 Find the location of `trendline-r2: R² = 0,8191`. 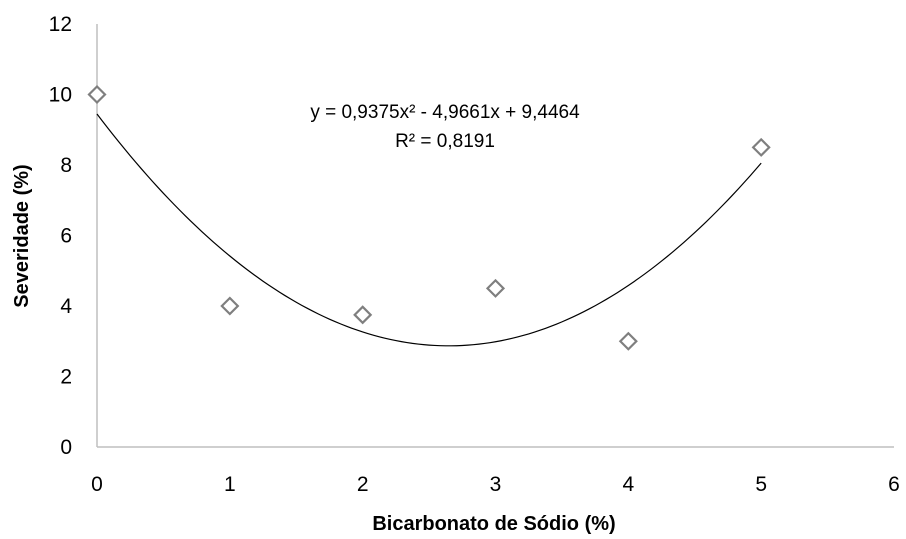

trendline-r2: R² = 0,8191 is located at coordinates (445, 141).